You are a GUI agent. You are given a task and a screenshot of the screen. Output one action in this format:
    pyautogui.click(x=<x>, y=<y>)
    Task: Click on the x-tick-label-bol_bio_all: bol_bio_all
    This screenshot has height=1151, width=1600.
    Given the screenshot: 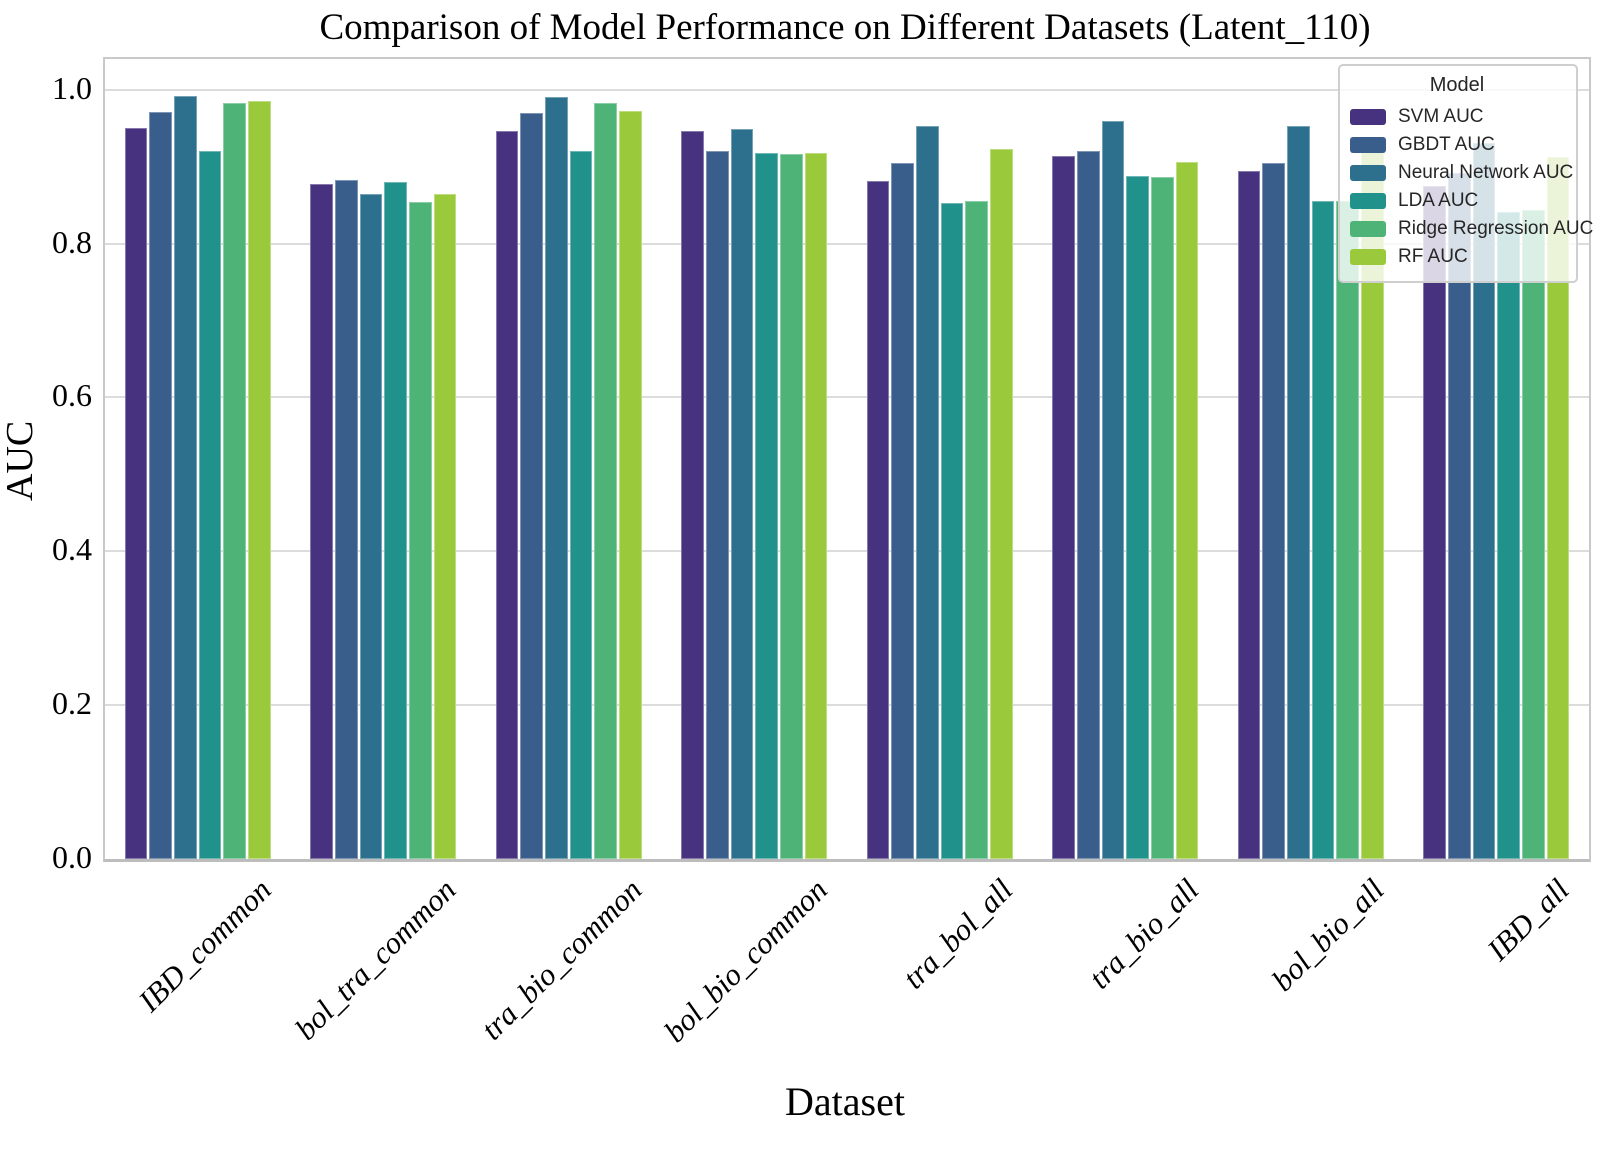 What is the action you would take?
    pyautogui.click(x=1327, y=935)
    